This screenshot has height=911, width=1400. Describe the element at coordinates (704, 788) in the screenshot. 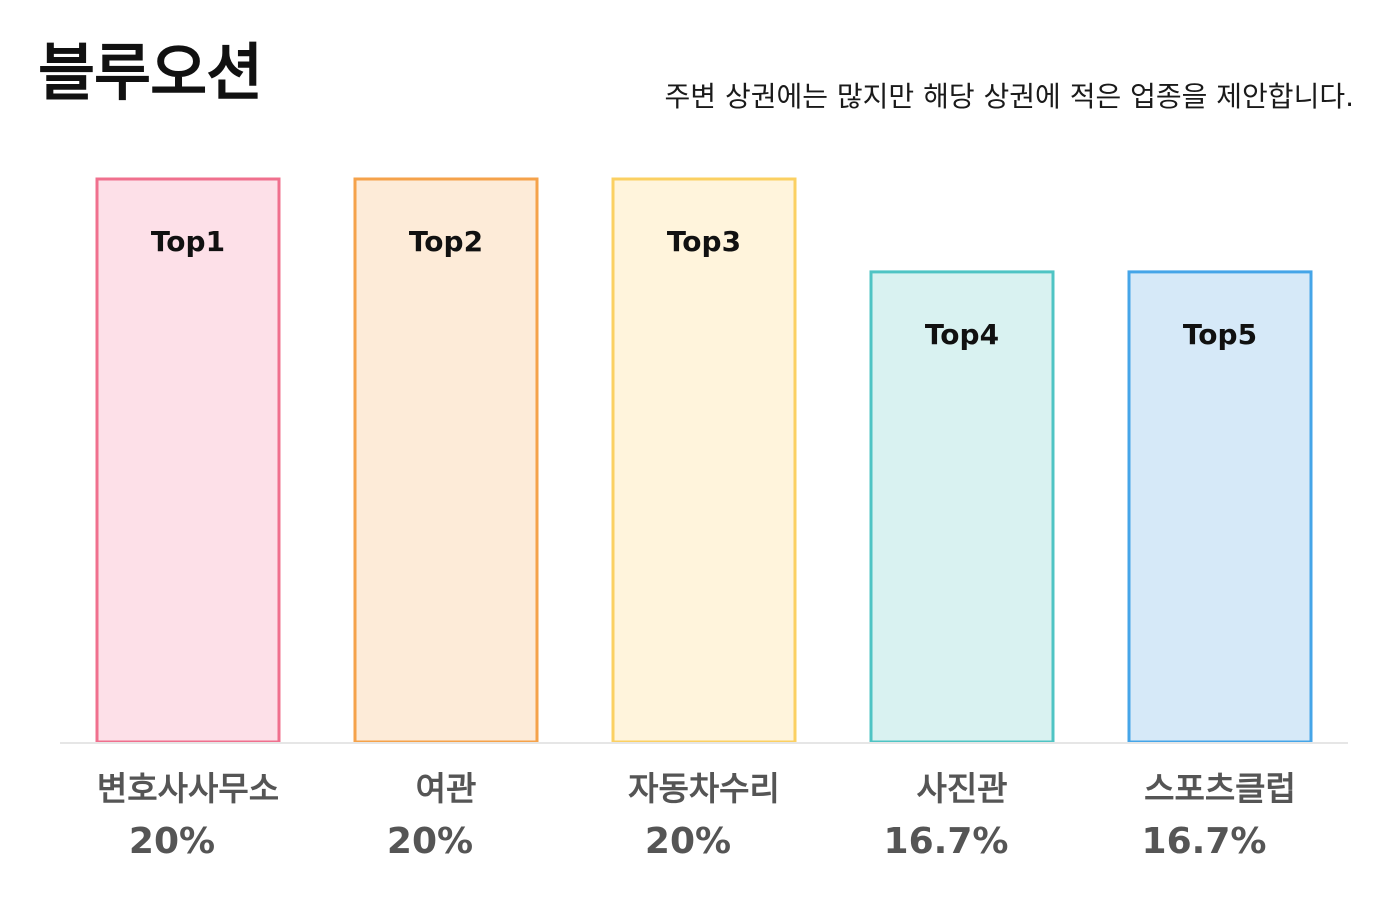

I see `category-label: 자동차수리` at that location.